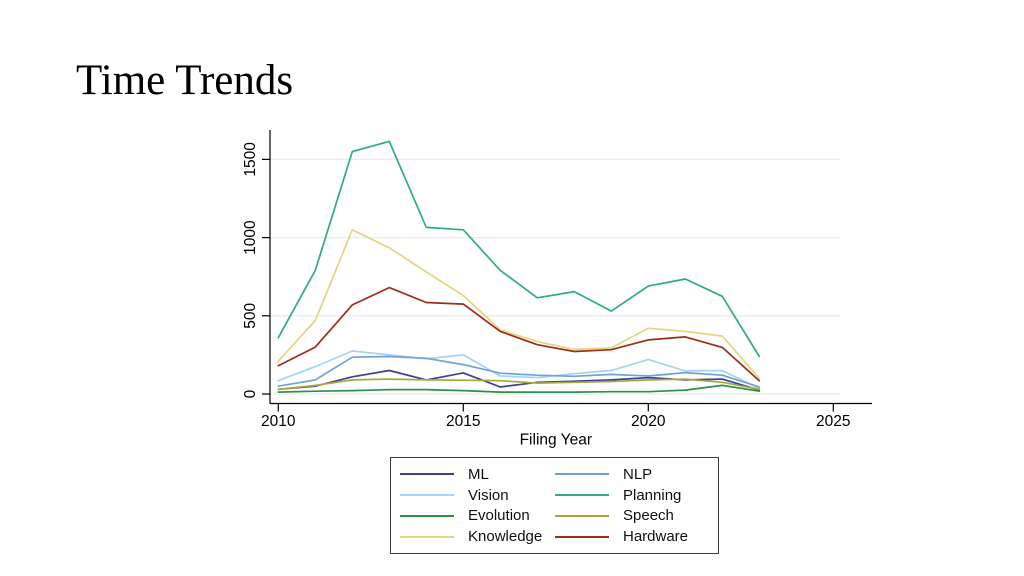 This screenshot has height=576, width=1024. What do you see at coordinates (185, 80) in the screenshot?
I see `page-title: Time Trends` at bounding box center [185, 80].